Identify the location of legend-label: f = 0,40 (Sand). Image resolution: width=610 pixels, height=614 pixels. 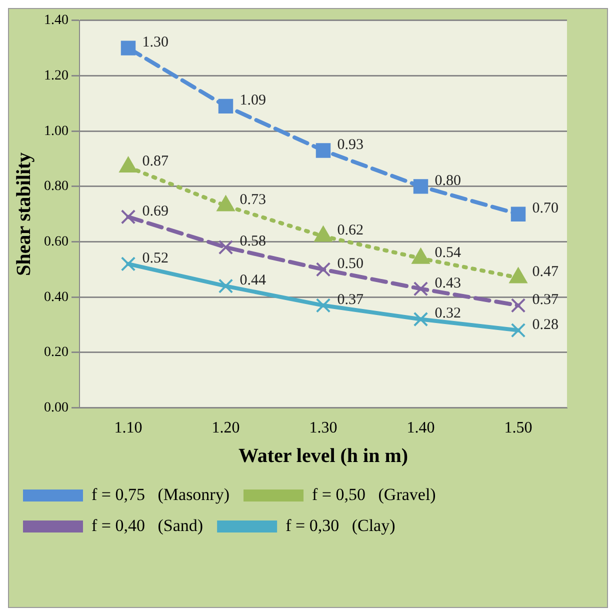
(148, 525).